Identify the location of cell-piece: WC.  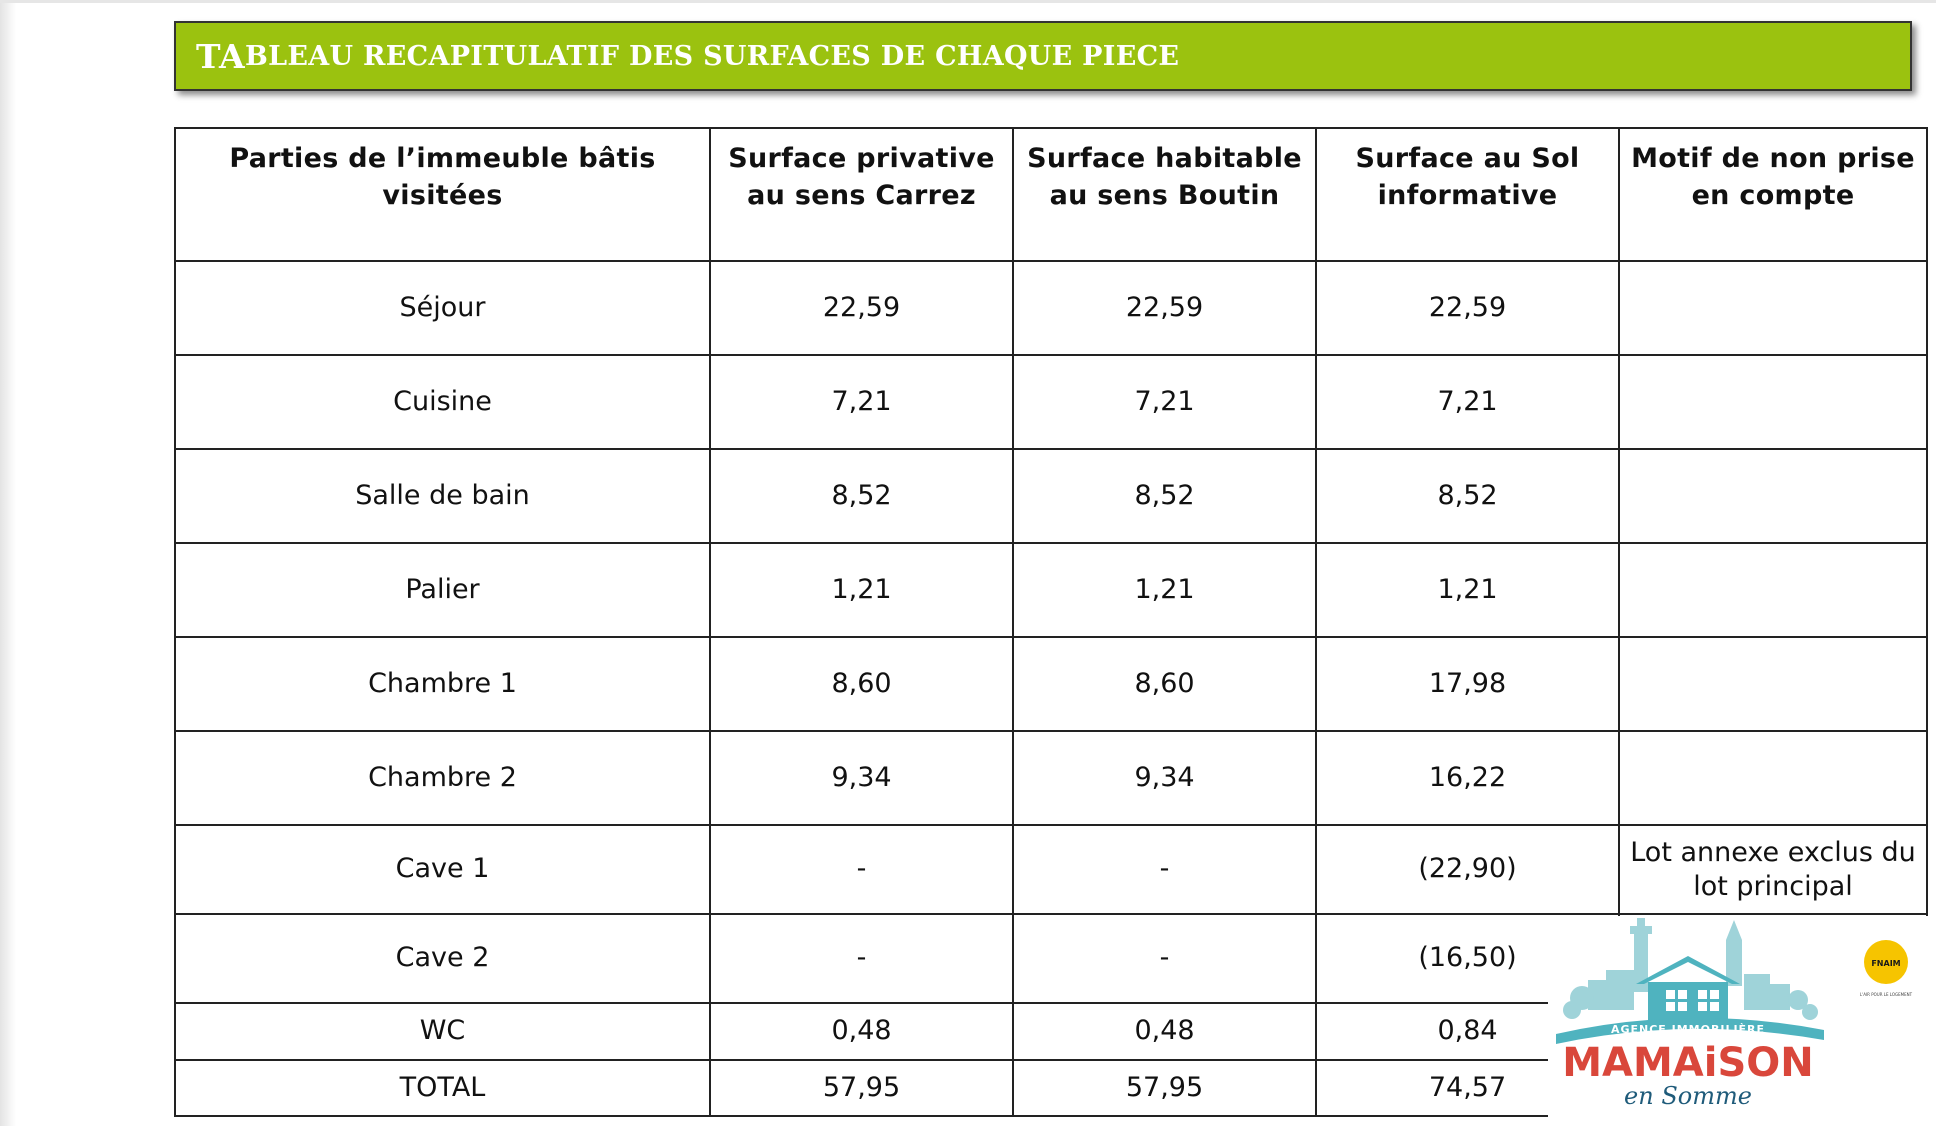
(442, 1031).